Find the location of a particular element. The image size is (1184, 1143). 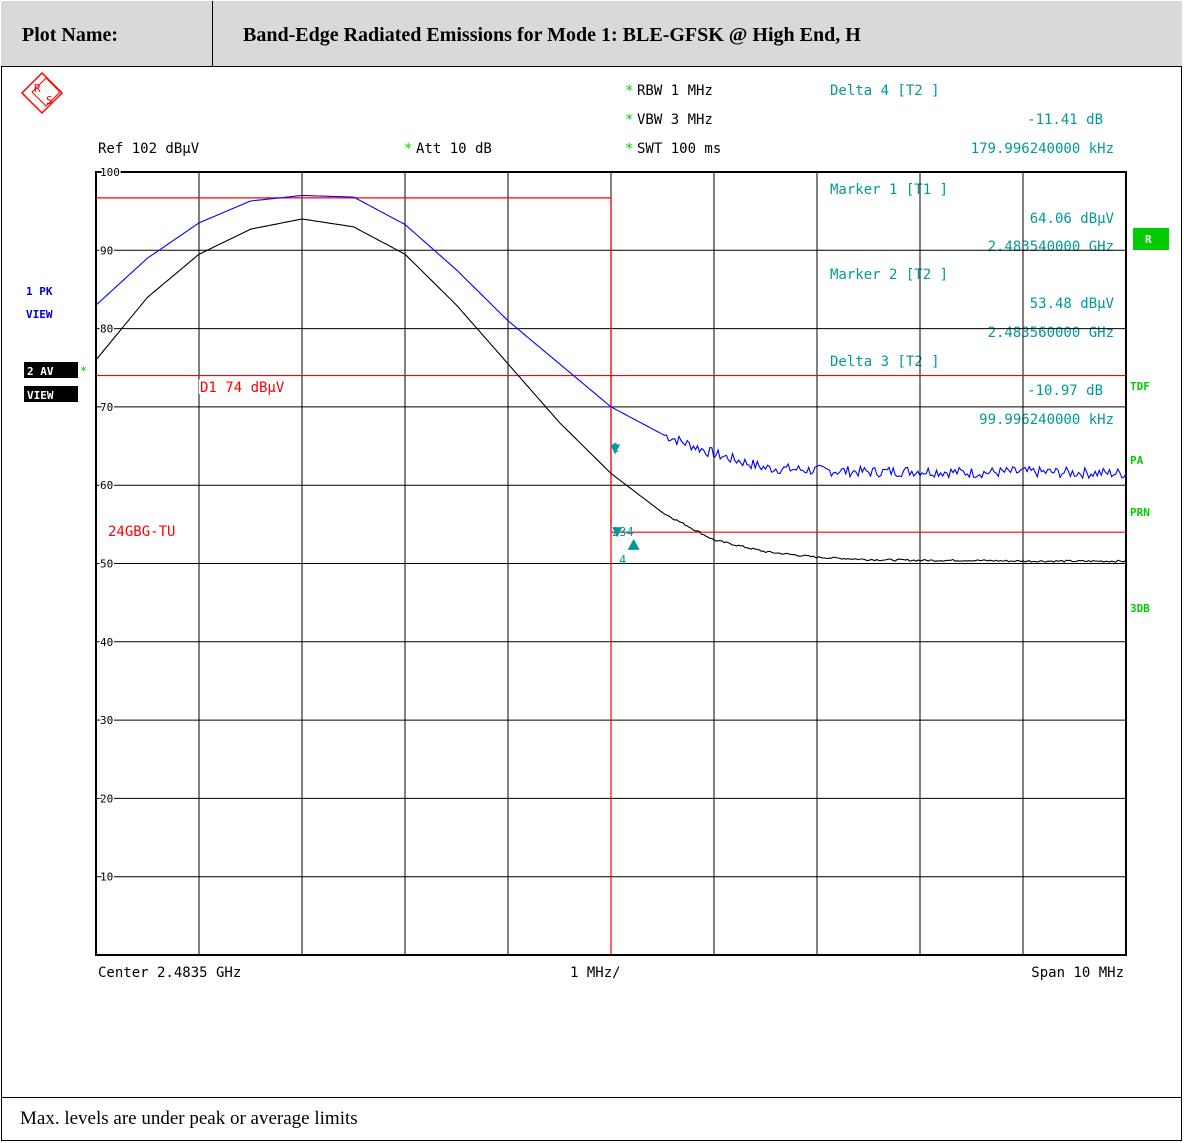

plot-name-label: Plot Name: is located at coordinates (70, 35).